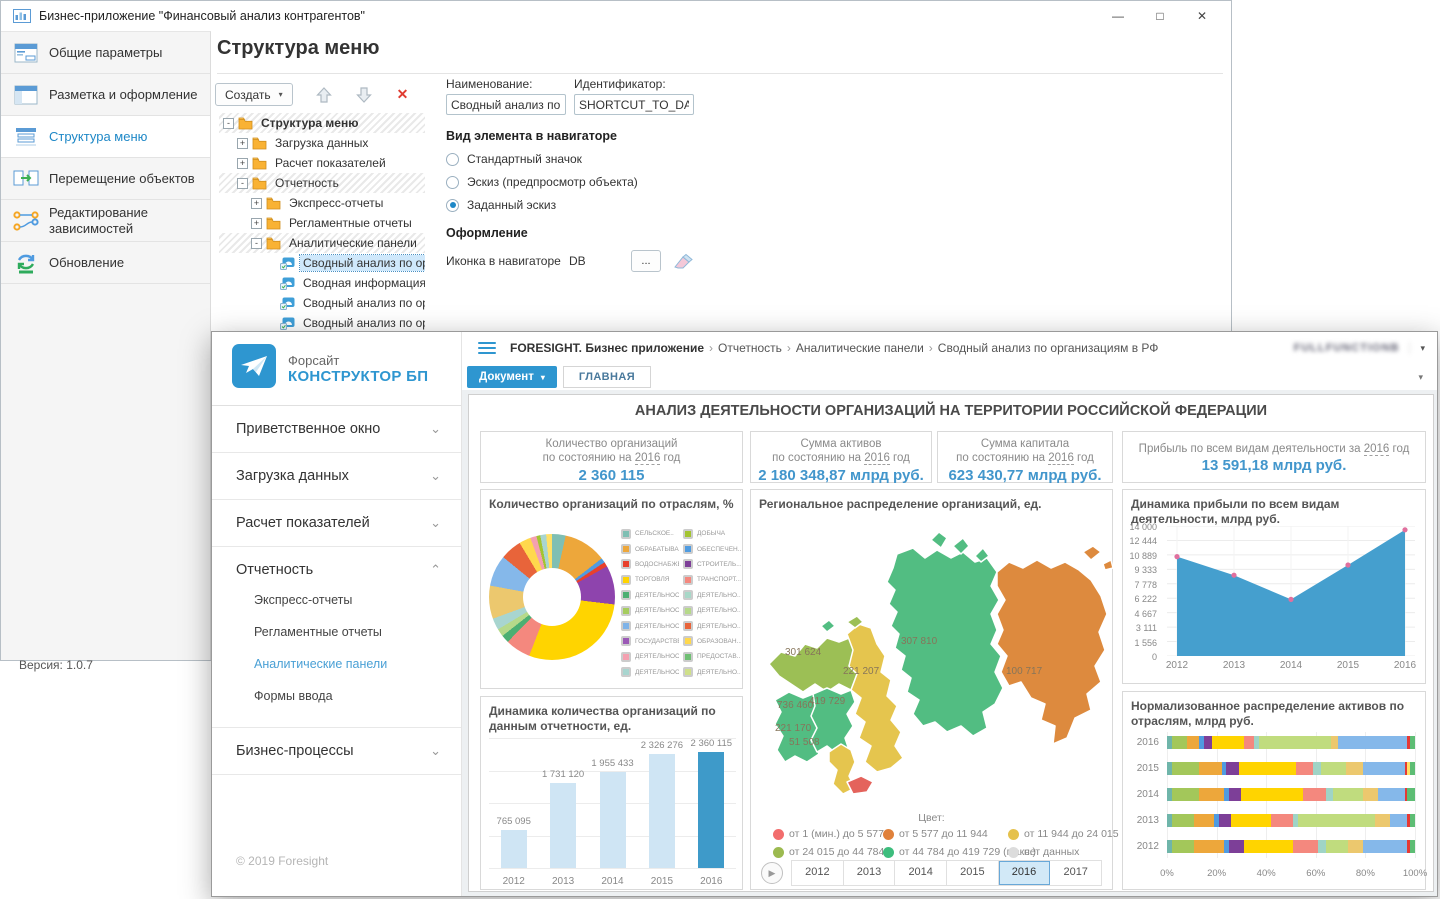 The width and height of the screenshot is (1440, 899). What do you see at coordinates (322, 183) in the screenshot?
I see `tree-item: - Отчетность` at bounding box center [322, 183].